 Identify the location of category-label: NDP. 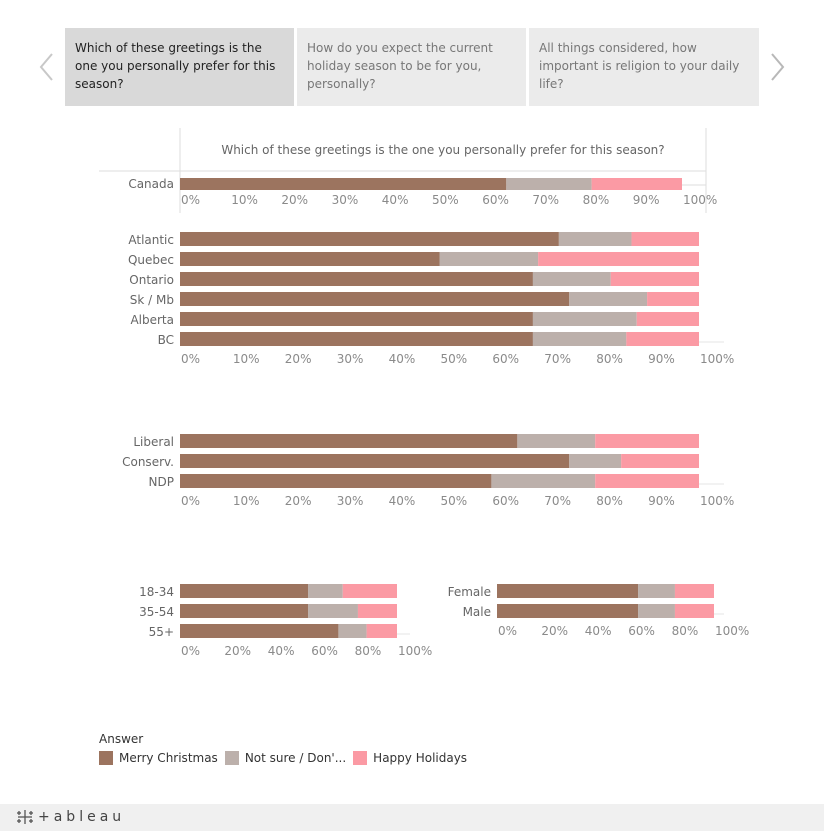
(161, 482).